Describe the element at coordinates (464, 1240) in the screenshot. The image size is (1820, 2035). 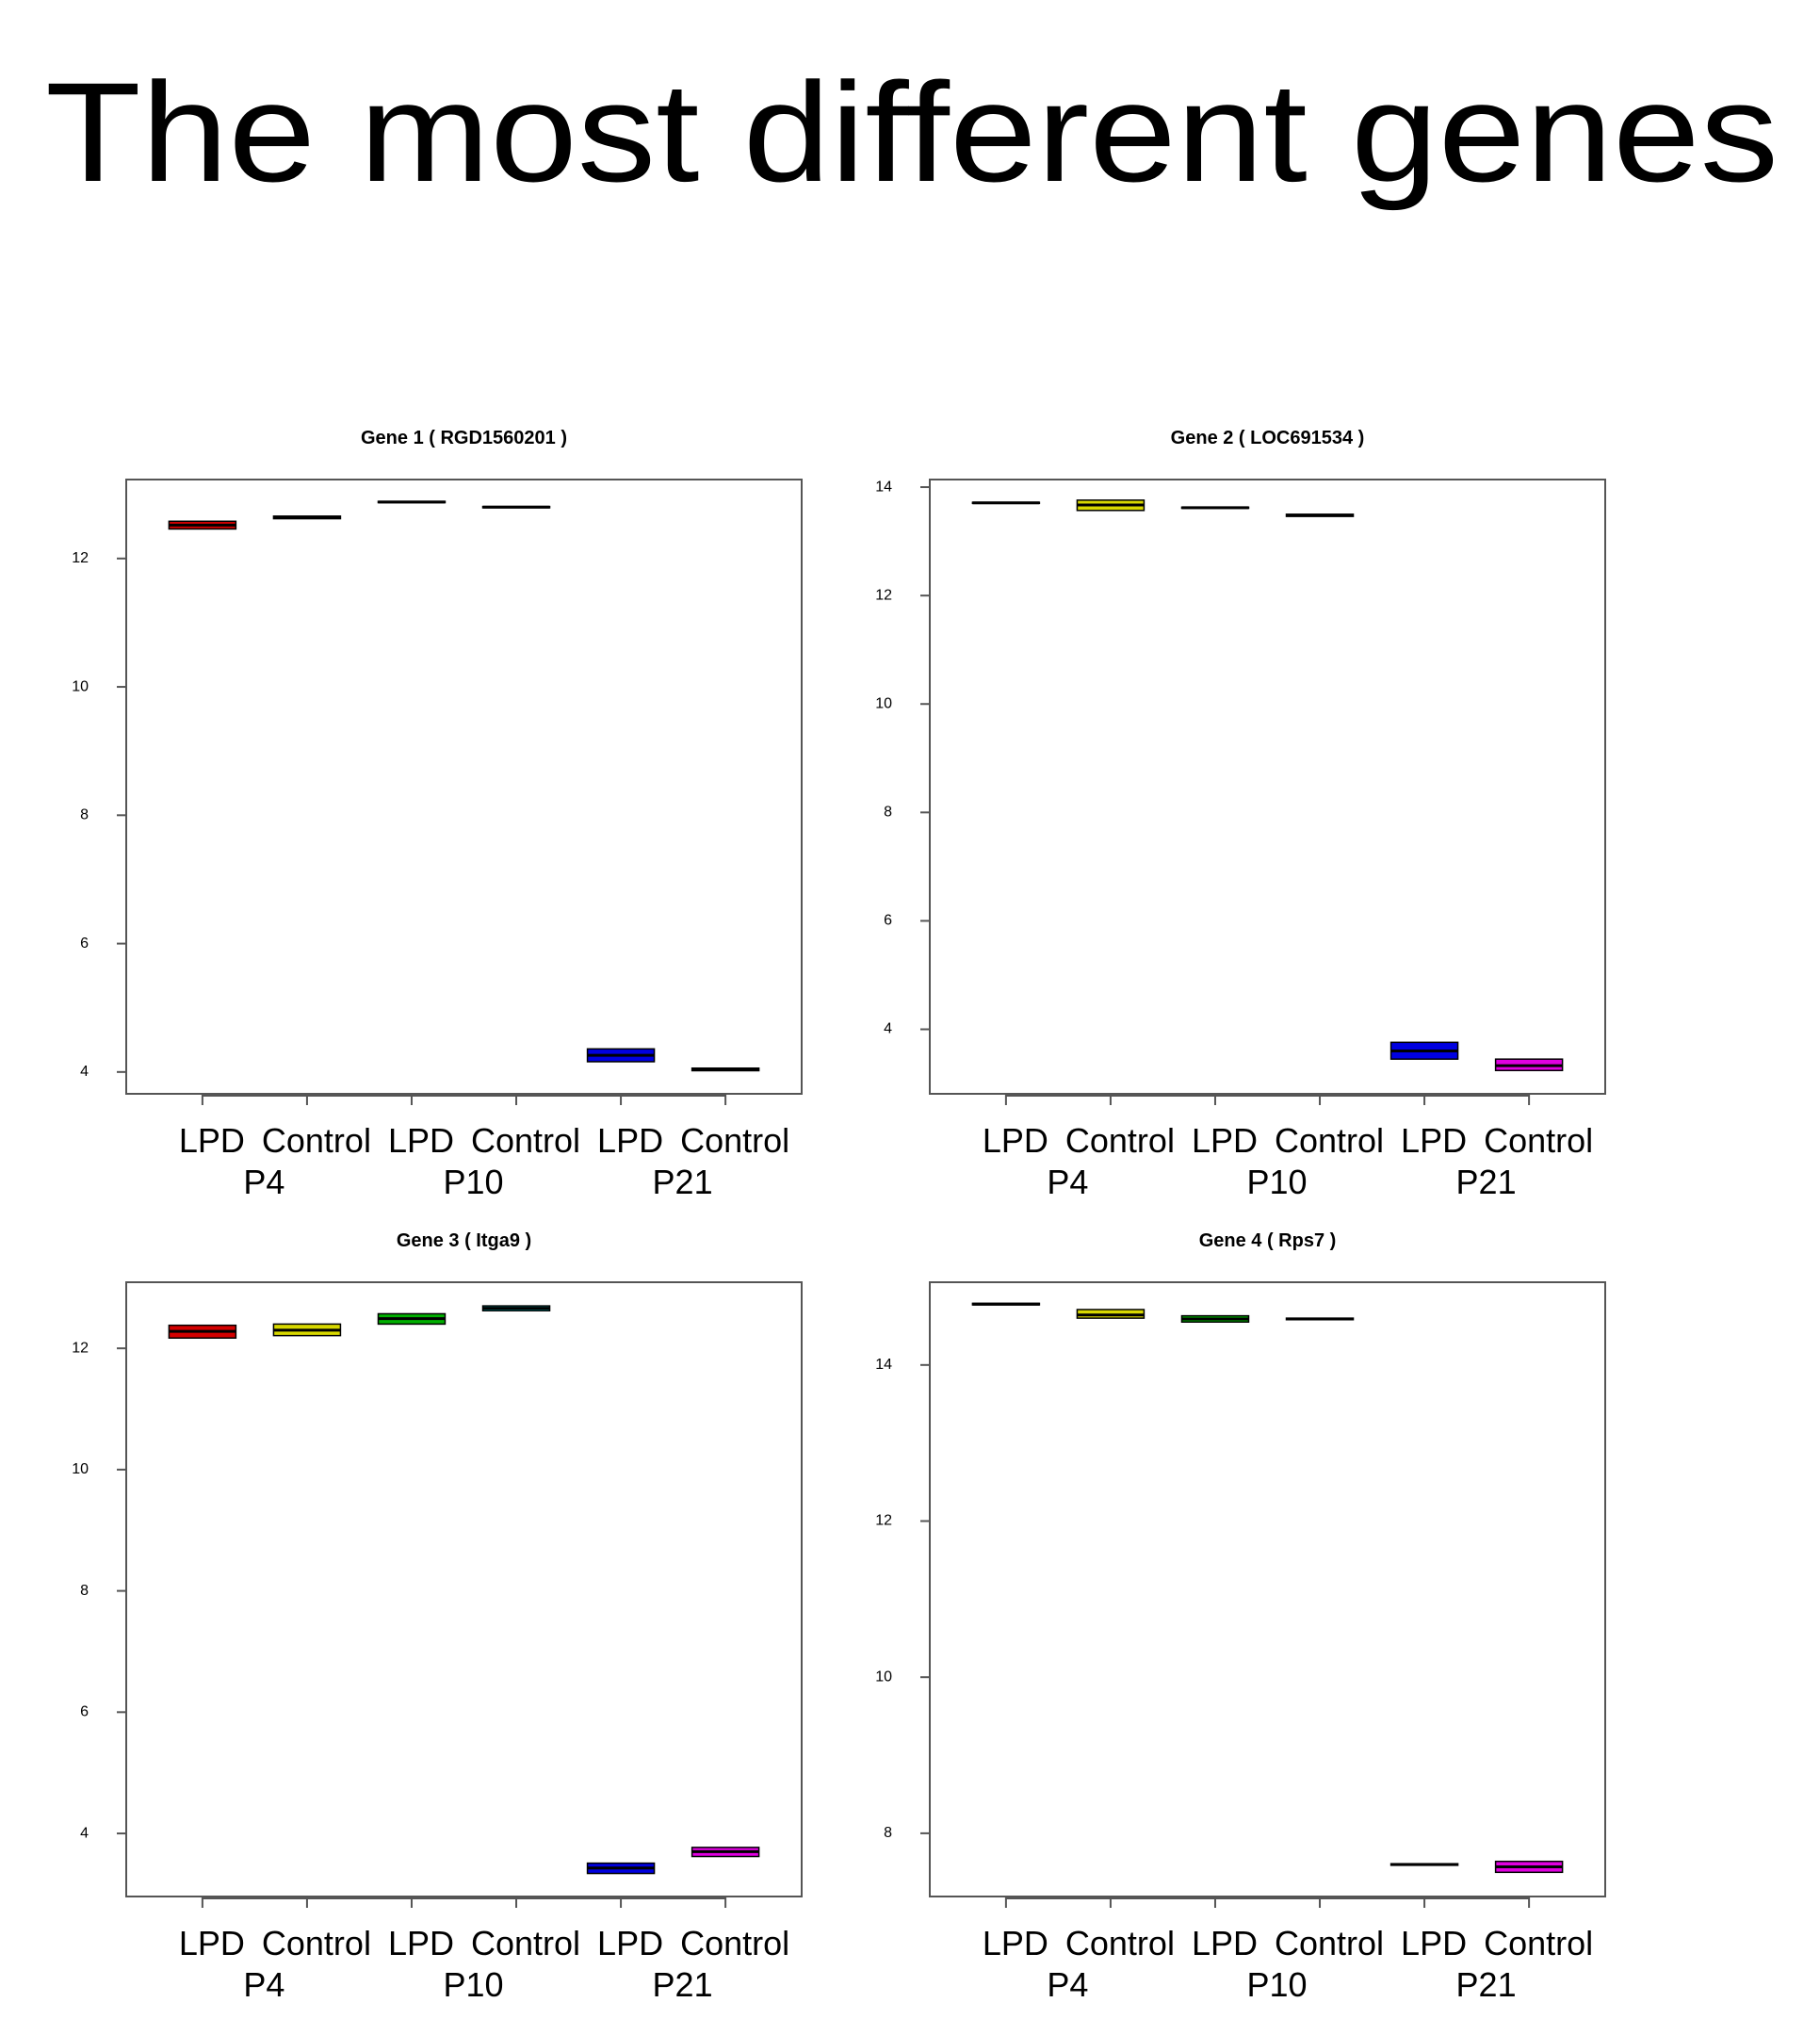
I see `chart-title: Gene 3 ( Itga9 )` at that location.